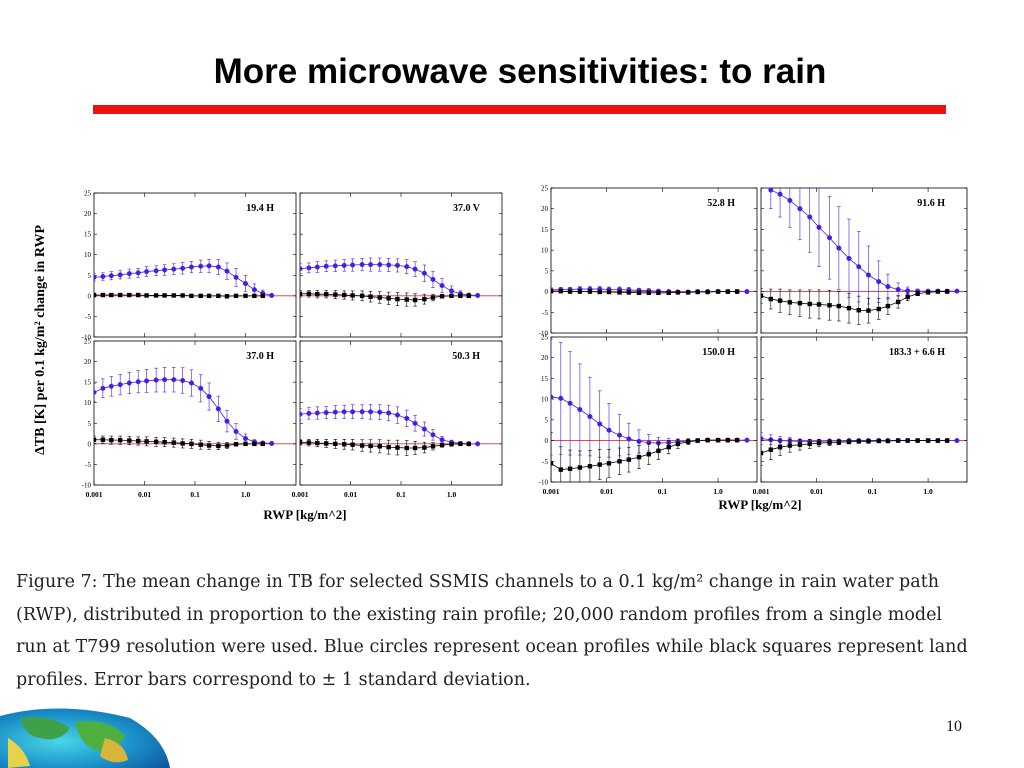 This screenshot has height=768, width=1024. Describe the element at coordinates (545, 400) in the screenshot. I see `y-tick-label: 10` at that location.